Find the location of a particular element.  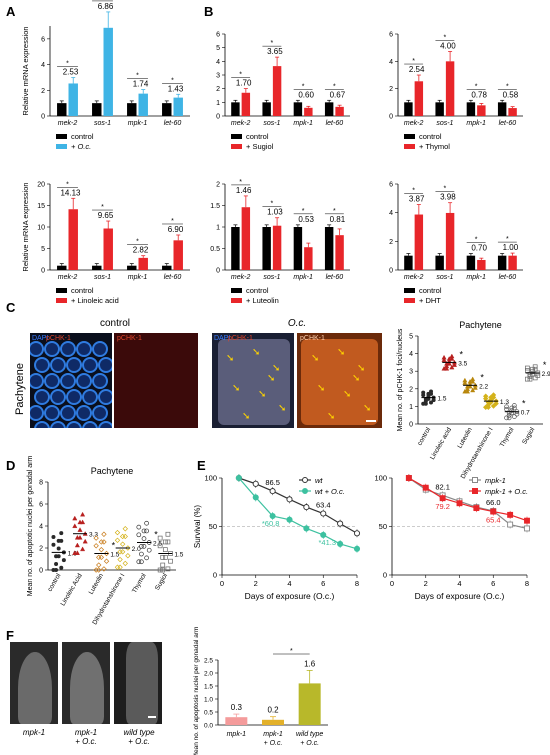

micrograph-row-label: Pachytene is located at coordinates (20, 389).